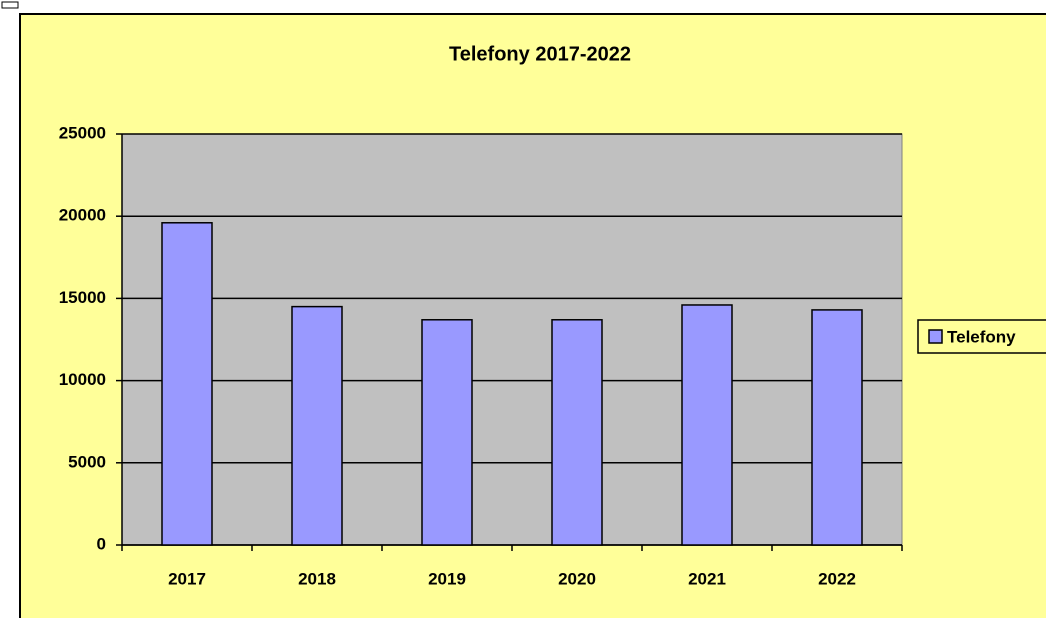  I want to click on chart-title: Telefony 2017-2022, so click(540, 54).